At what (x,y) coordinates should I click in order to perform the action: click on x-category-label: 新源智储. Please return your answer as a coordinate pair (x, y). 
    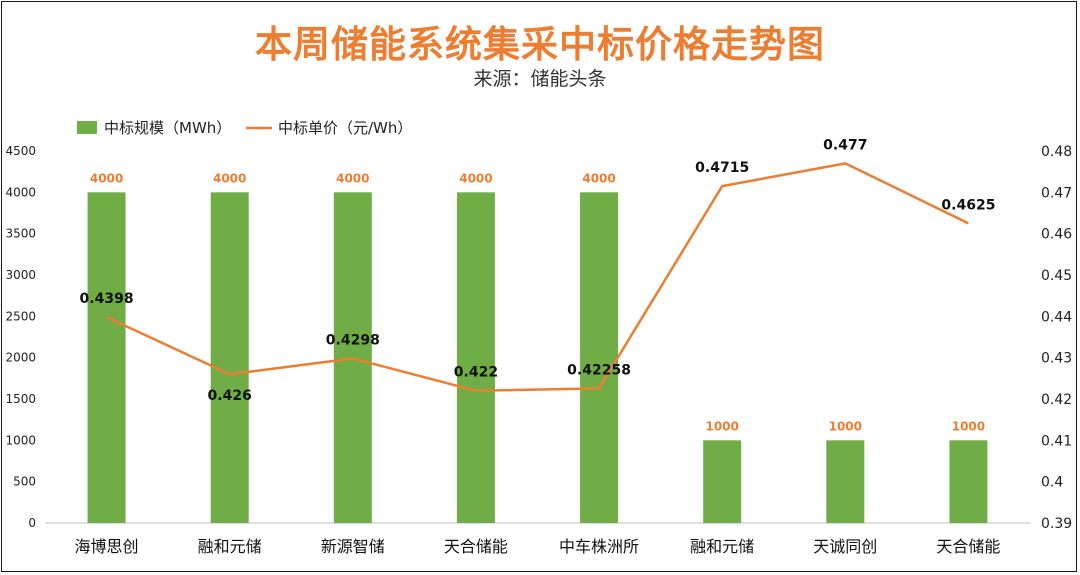
    Looking at the image, I should click on (353, 546).